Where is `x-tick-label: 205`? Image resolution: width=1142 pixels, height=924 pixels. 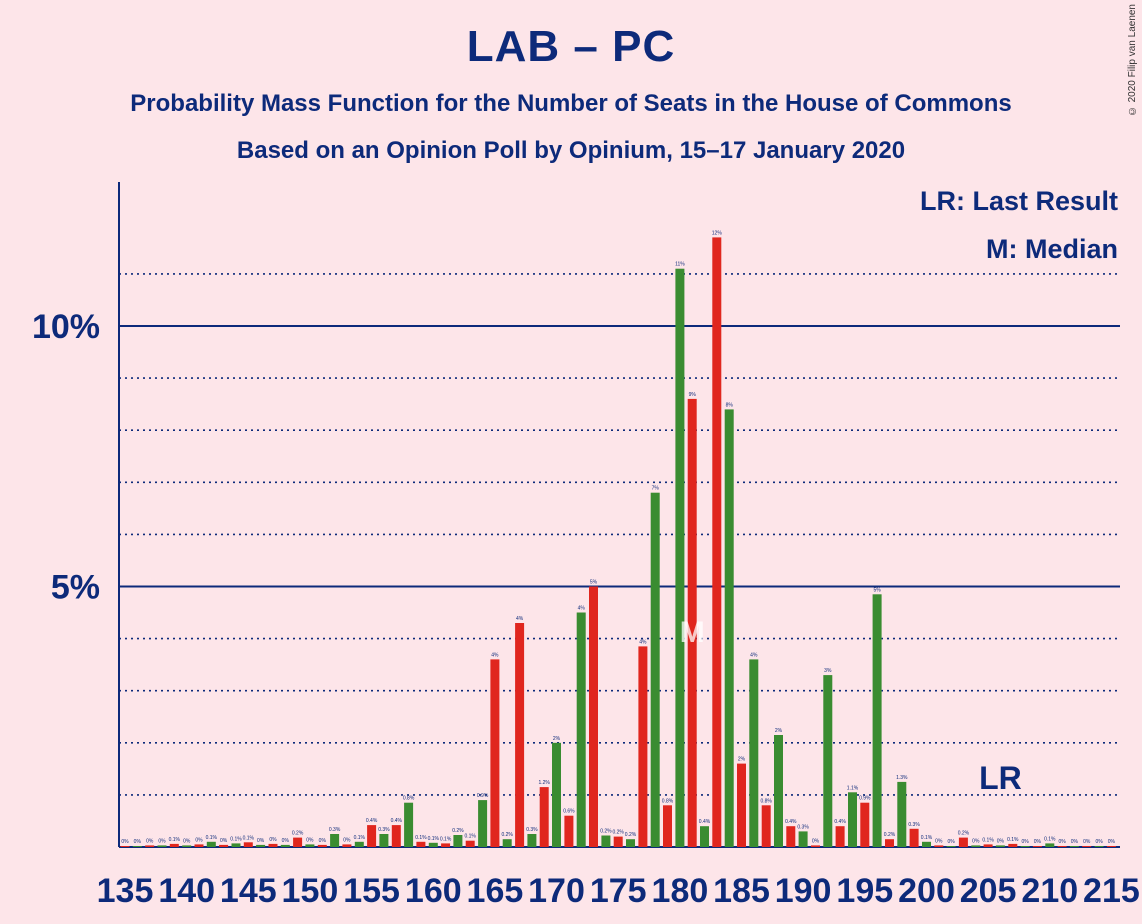 x-tick-label: 205 is located at coordinates (988, 891).